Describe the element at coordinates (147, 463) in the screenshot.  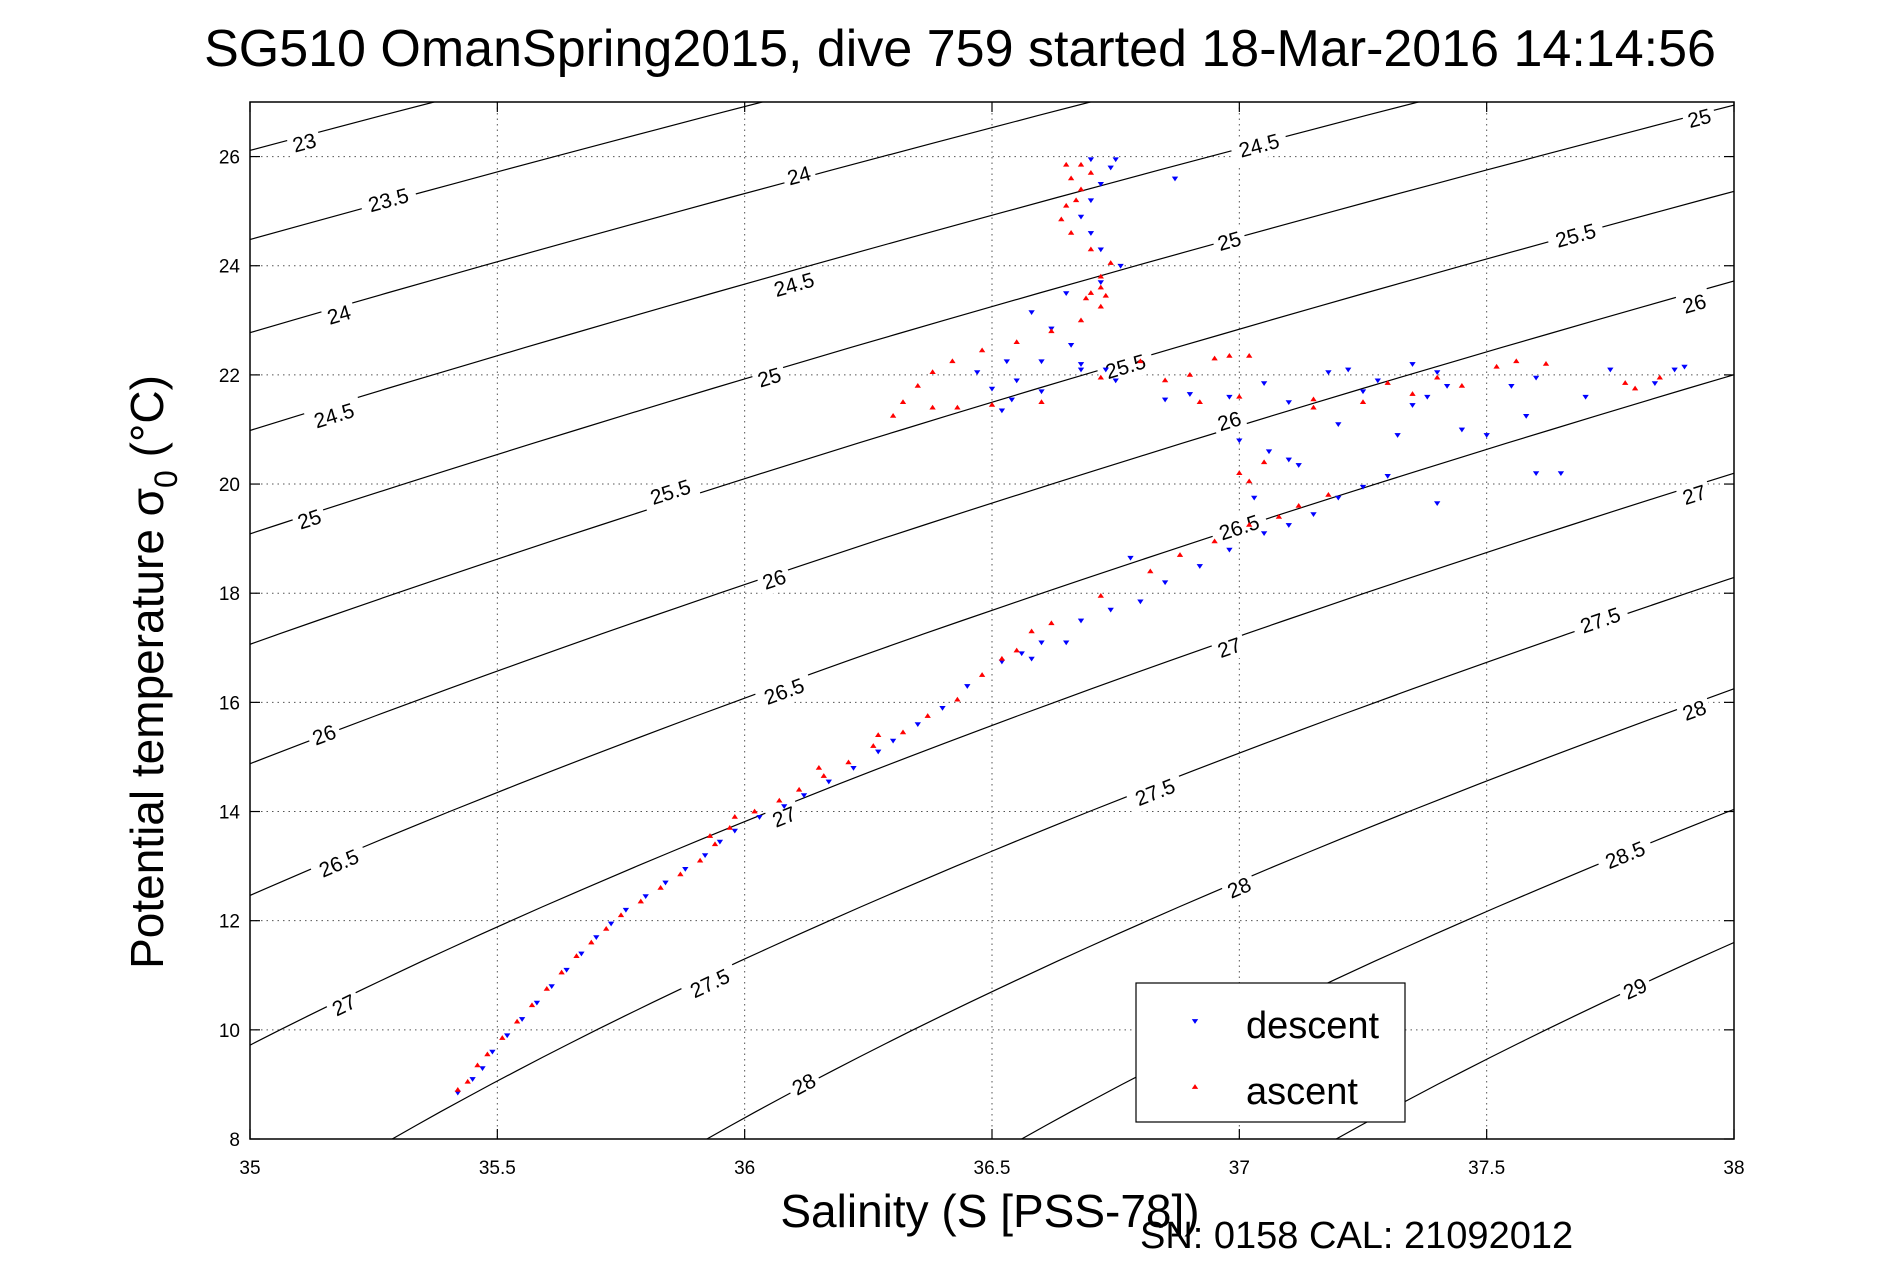
I see `y-axis-label-space` at that location.